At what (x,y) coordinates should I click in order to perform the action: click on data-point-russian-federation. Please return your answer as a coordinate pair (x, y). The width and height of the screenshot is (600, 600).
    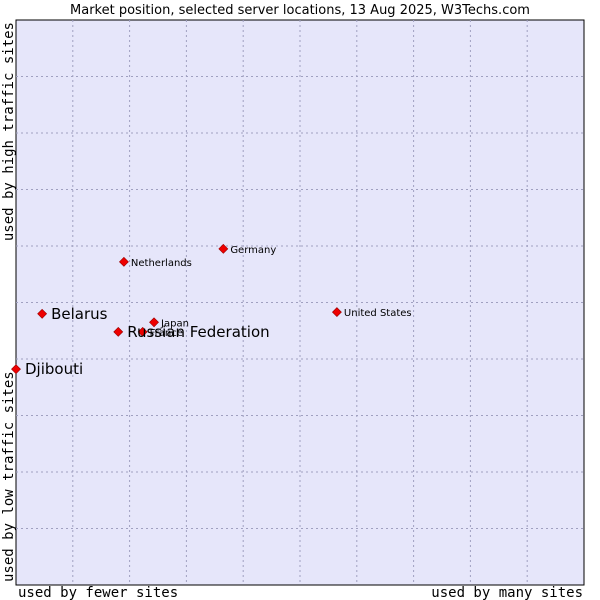
    Looking at the image, I should click on (118, 331).